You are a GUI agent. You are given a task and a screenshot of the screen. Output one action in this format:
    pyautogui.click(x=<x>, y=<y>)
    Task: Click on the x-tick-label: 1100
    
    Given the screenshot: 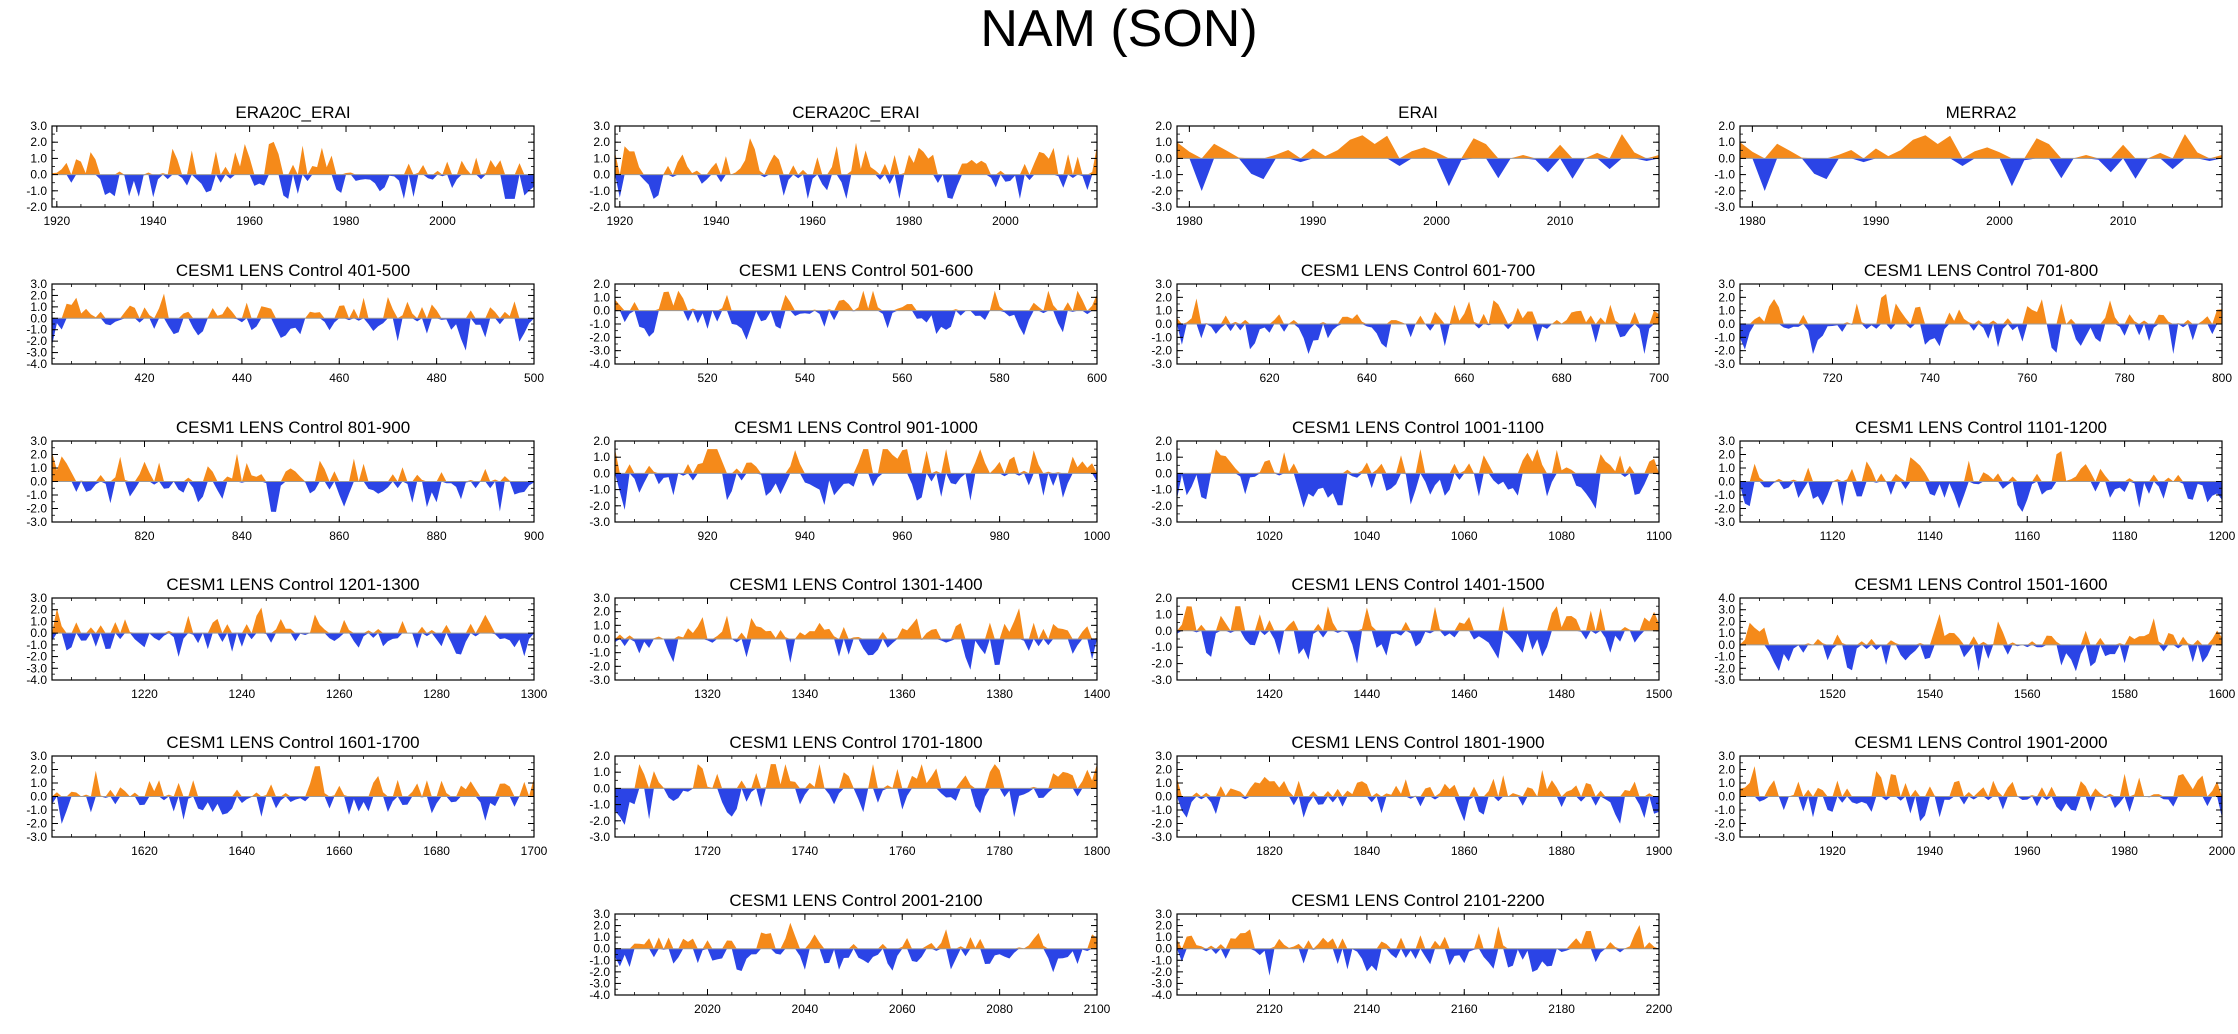 What is the action you would take?
    pyautogui.click(x=1659, y=536)
    